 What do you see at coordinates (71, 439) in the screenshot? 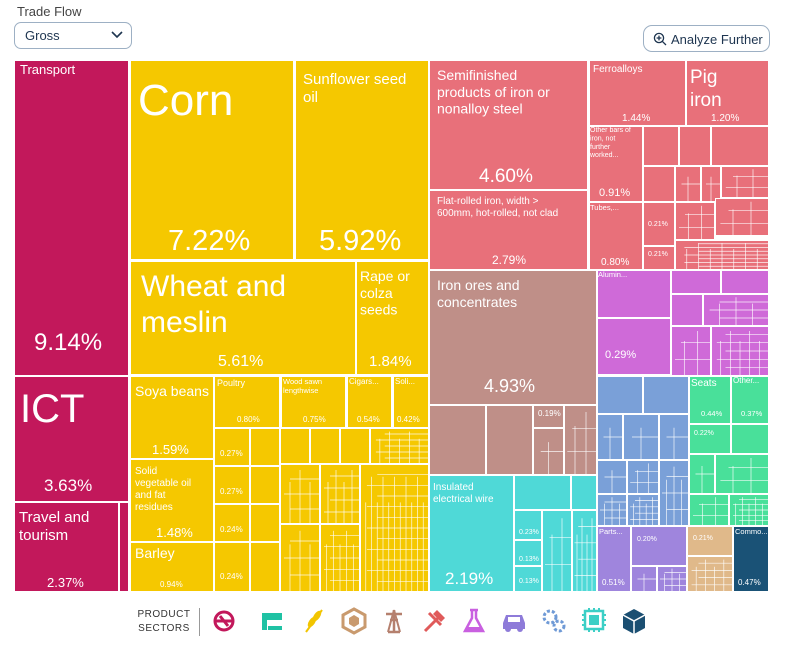
I see `treemap-tile: ICT 3.63%` at bounding box center [71, 439].